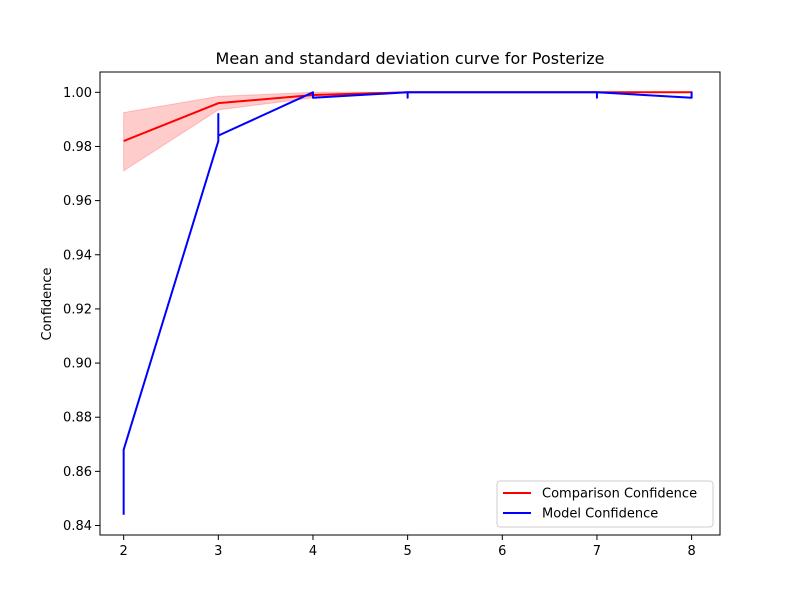 The image size is (800, 600). Describe the element at coordinates (77, 201) in the screenshot. I see `y-tick-label: 0.96` at that location.